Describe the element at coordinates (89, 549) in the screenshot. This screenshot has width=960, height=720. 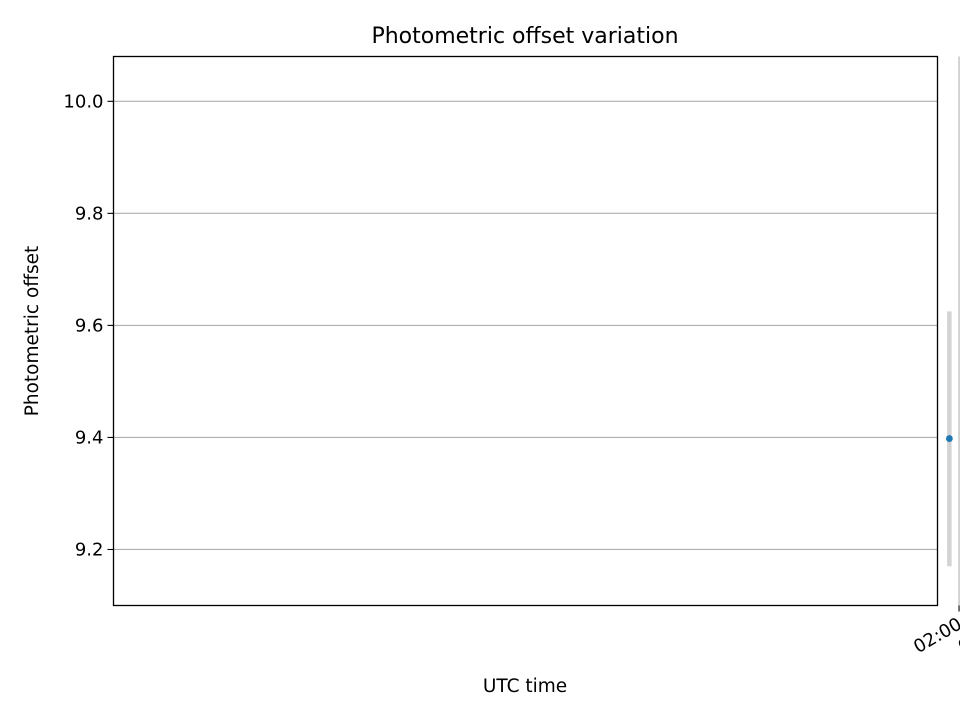
I see `y-tick-label: 9.2` at that location.